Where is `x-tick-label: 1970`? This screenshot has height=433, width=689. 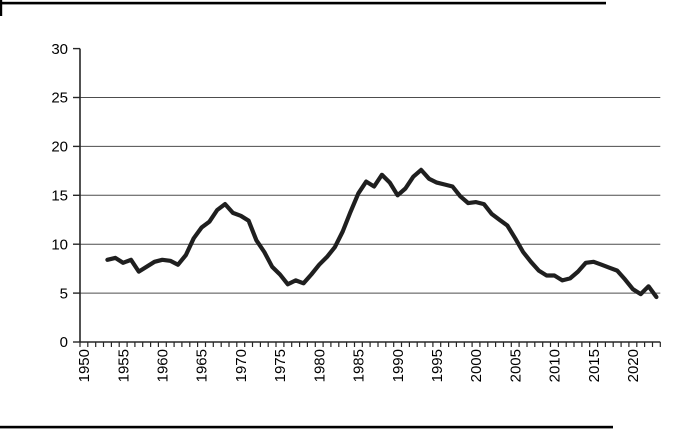 x-tick-label: 1970 is located at coordinates (241, 365).